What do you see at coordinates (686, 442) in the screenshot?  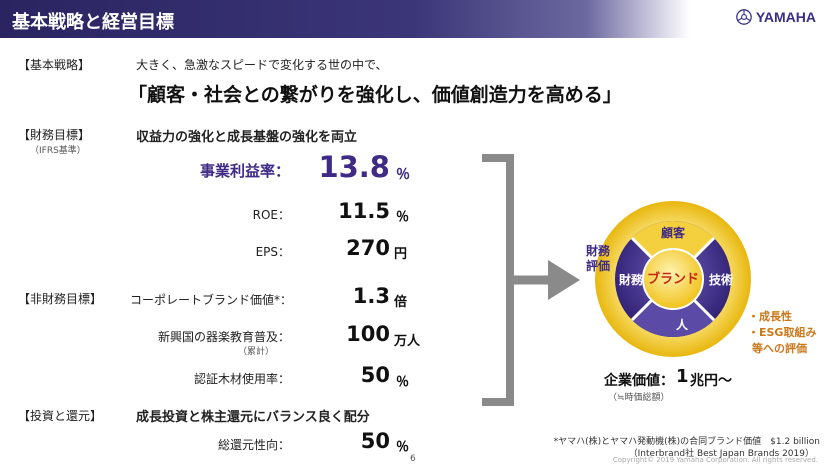 I see `footnote-line1: *ヤマハ(株)とヤマハ発動機(株)の合同ブランド価値 $1.2 billion` at bounding box center [686, 442].